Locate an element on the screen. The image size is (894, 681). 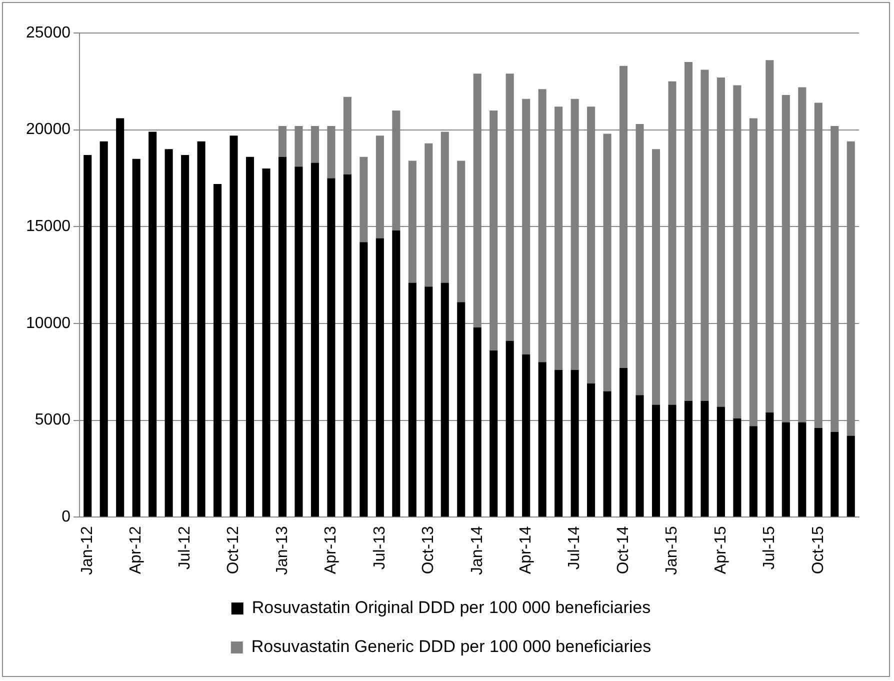
y-tick-label: 15000 is located at coordinates (48, 227).